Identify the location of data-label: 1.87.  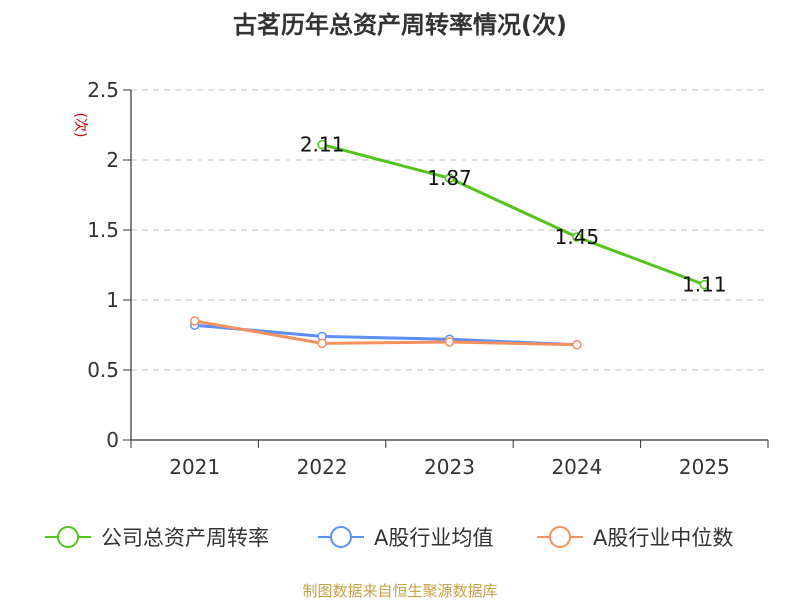
(449, 178).